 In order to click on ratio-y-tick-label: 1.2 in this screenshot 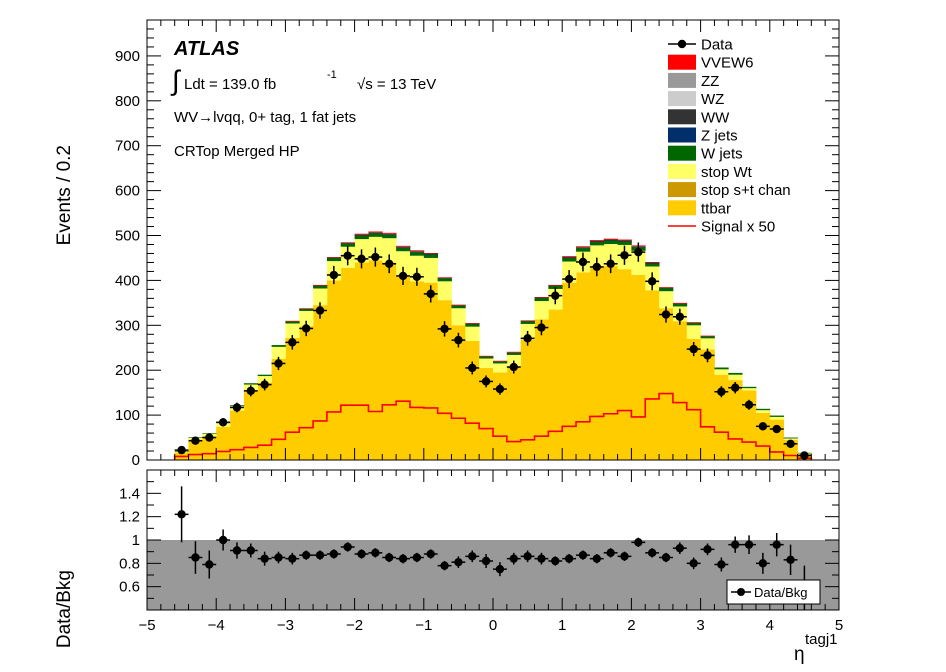, I will do `click(129, 517)`.